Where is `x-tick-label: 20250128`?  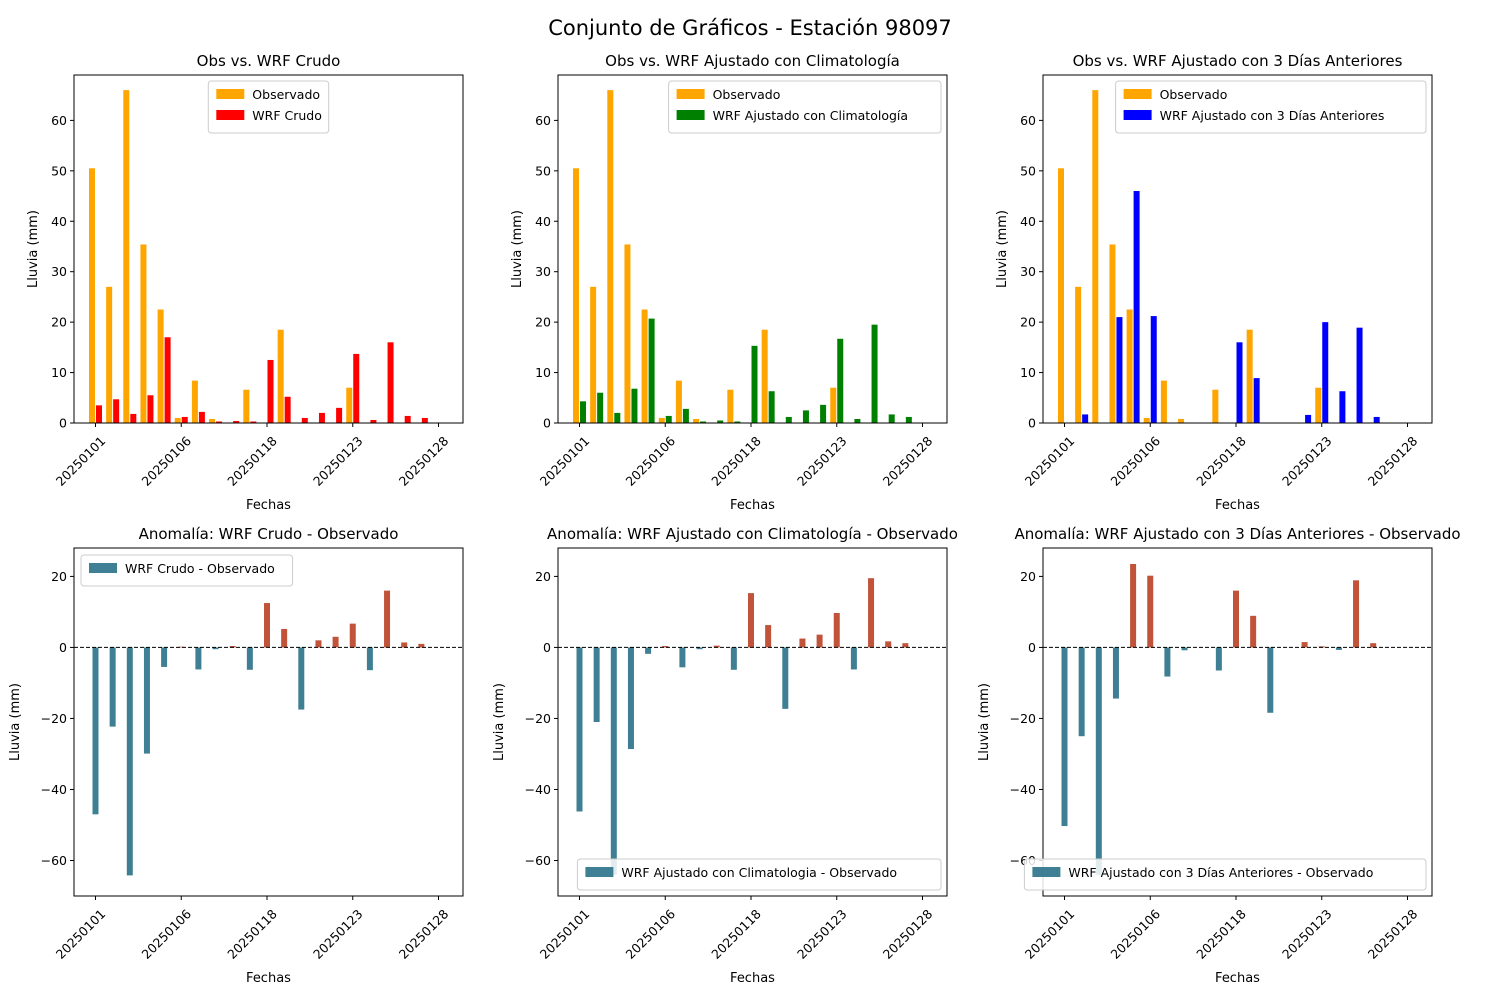
x-tick-label: 20250128 is located at coordinates (1393, 461).